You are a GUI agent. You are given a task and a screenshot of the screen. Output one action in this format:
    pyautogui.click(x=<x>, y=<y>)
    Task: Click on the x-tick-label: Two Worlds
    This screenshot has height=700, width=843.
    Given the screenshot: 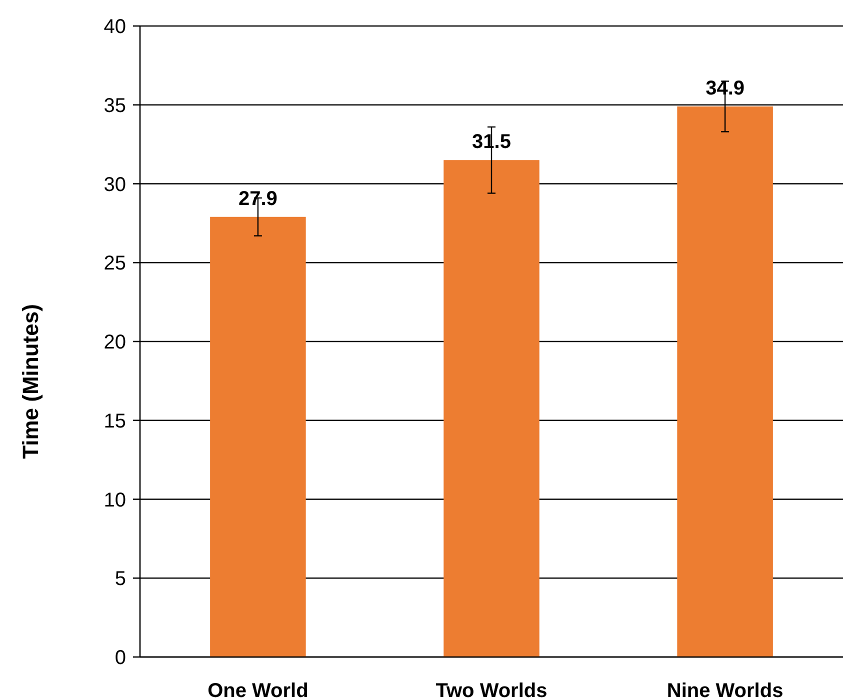 What is the action you would take?
    pyautogui.click(x=492, y=690)
    